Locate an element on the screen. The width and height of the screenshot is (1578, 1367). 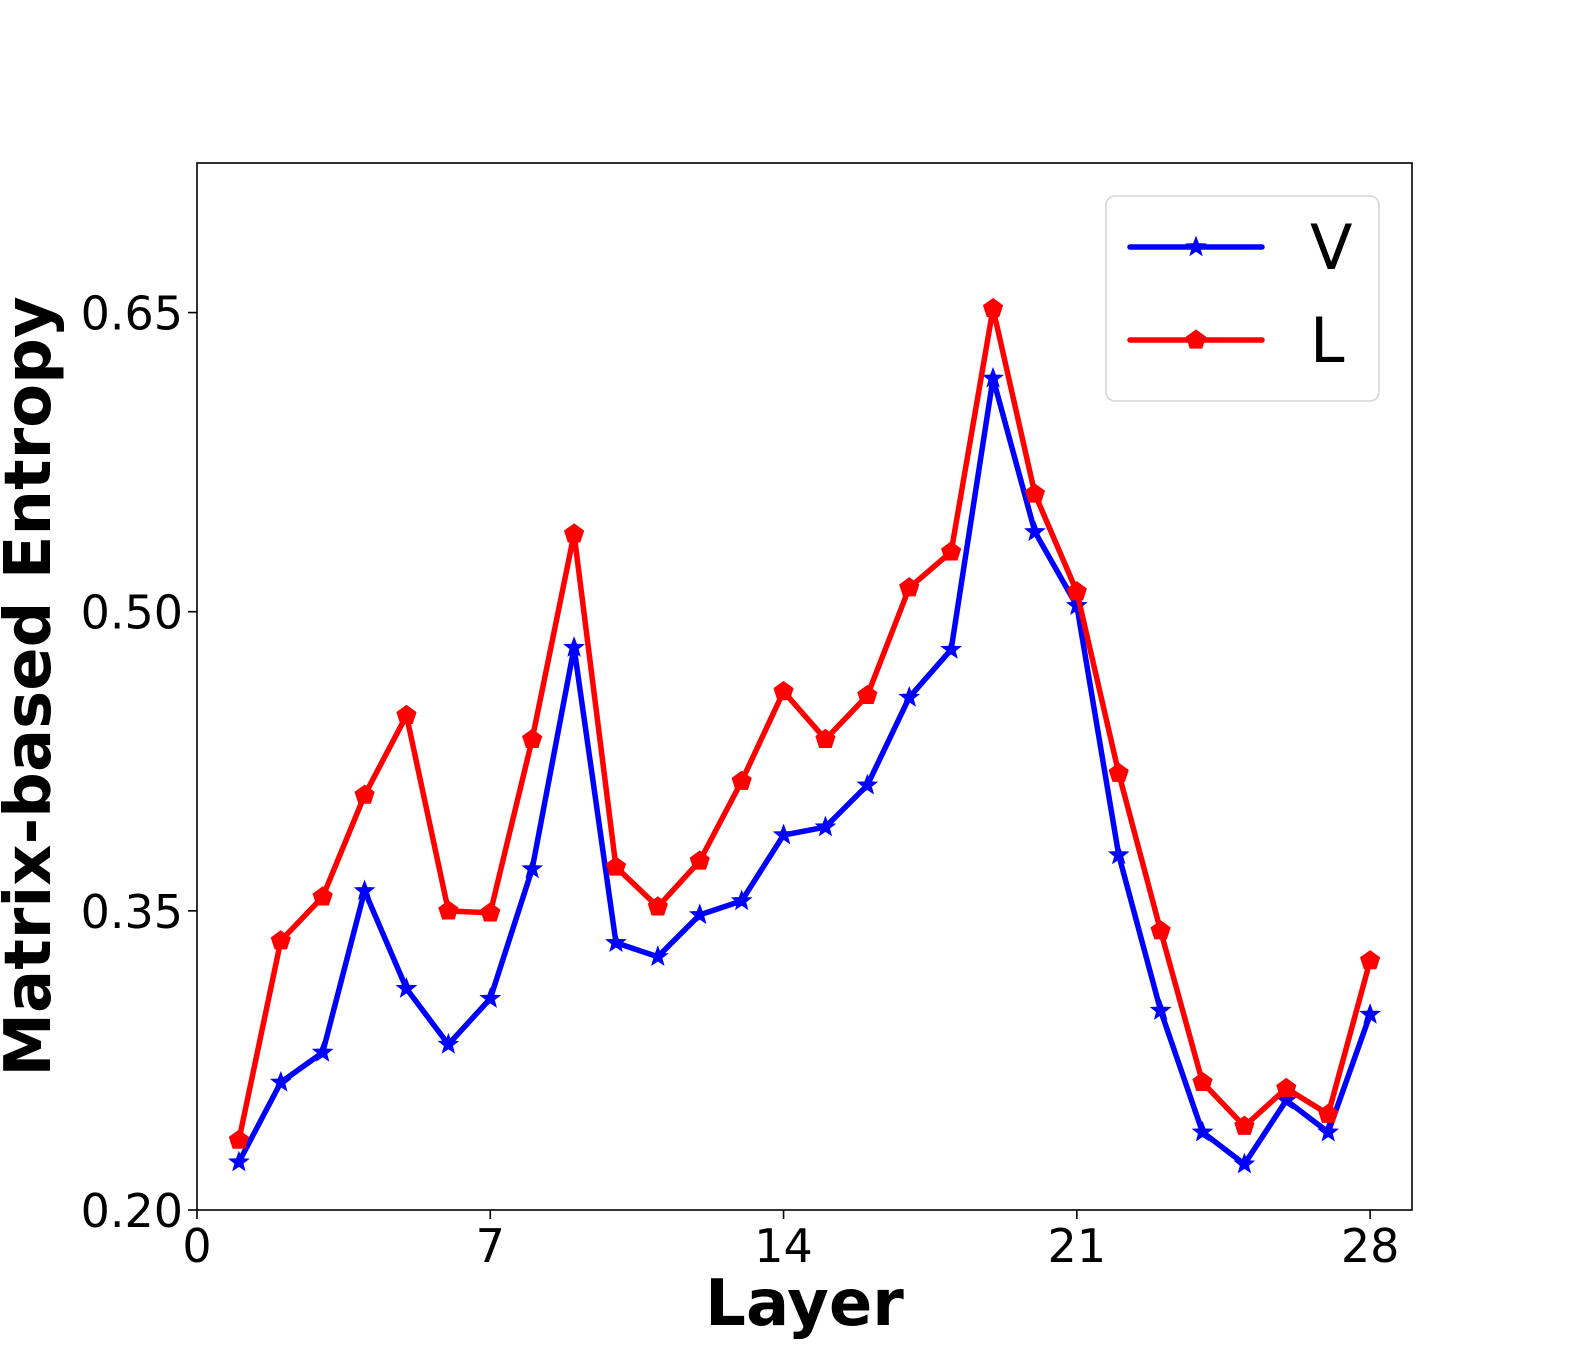
x-tick-label: 7 is located at coordinates (490, 1246).